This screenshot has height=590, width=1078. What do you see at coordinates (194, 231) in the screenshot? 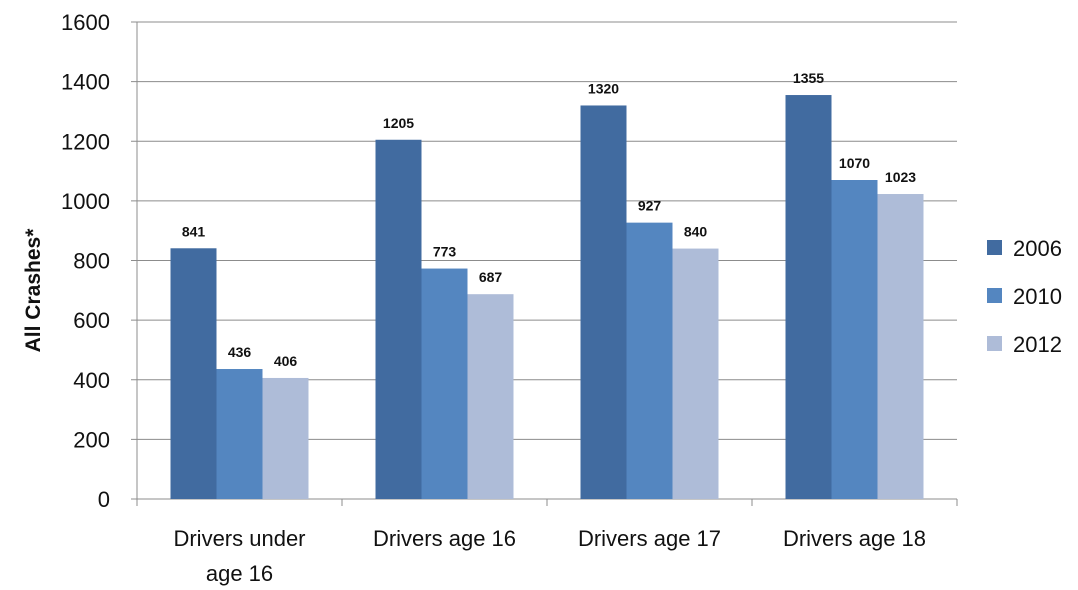
I see `data-label: 841` at bounding box center [194, 231].